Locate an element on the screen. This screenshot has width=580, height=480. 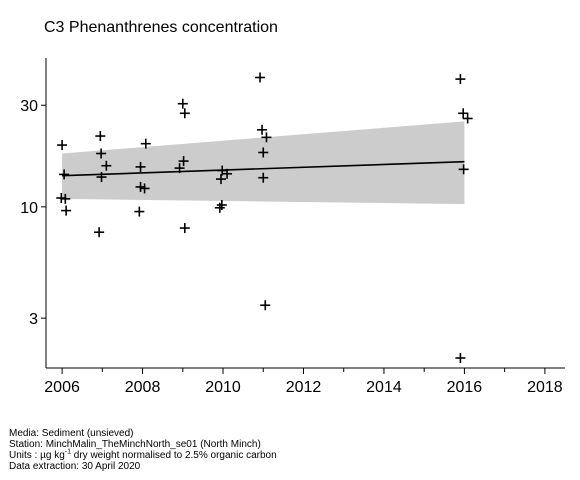
footer-units-superscript: -1 is located at coordinates (68, 452).